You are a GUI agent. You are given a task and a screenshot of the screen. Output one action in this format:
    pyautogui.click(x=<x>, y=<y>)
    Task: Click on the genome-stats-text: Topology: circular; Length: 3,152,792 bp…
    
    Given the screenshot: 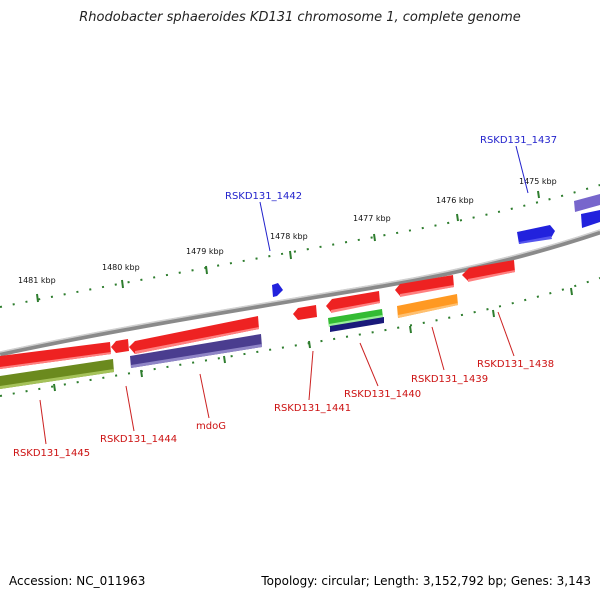 What is the action you would take?
    pyautogui.click(x=426, y=581)
    